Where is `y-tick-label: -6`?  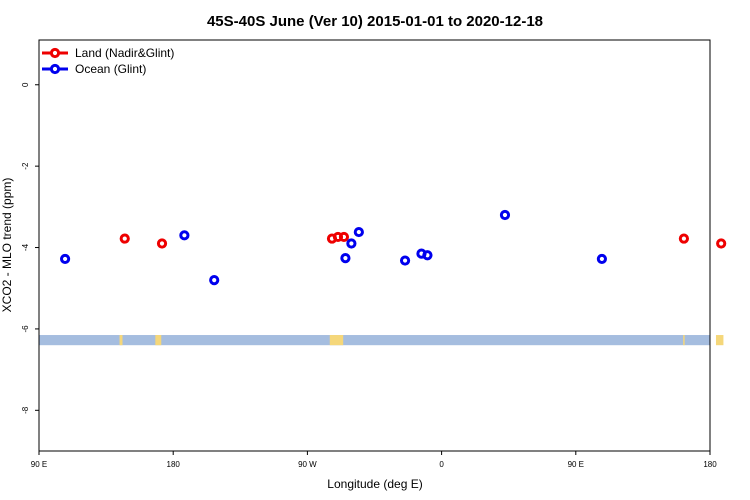 y-tick-label: -6 is located at coordinates (25, 329).